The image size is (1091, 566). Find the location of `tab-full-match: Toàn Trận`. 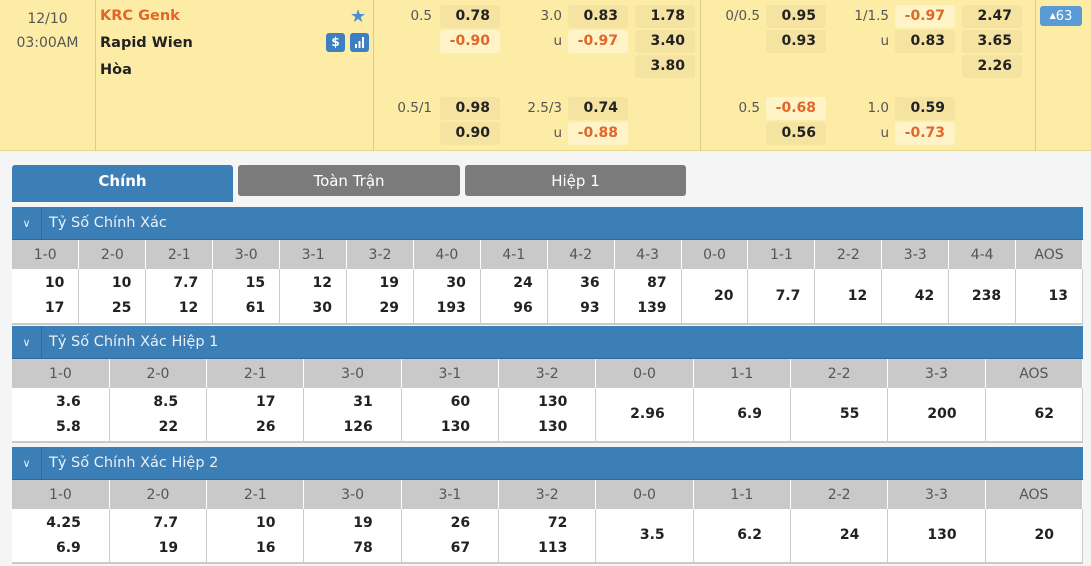

tab-full-match: Toàn Trận is located at coordinates (349, 180).